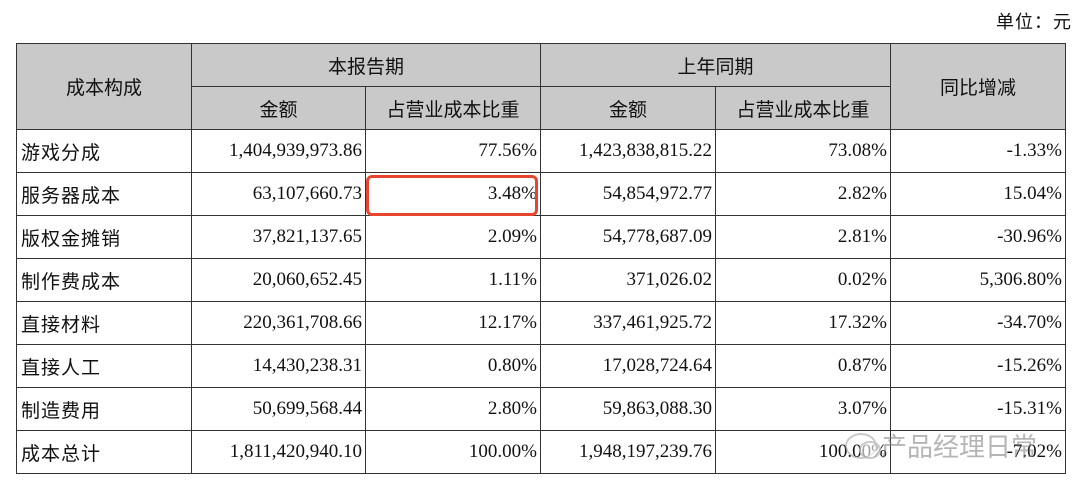 This screenshot has height=491, width=1080. Describe the element at coordinates (978, 323) in the screenshot. I see `yoy-change: -34.70%` at that location.